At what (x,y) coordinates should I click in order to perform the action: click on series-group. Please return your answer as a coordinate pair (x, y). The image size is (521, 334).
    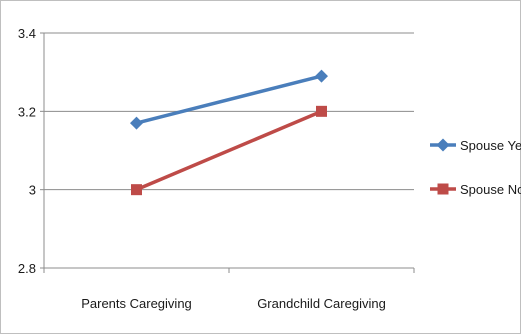
    Looking at the image, I should click on (229, 132).